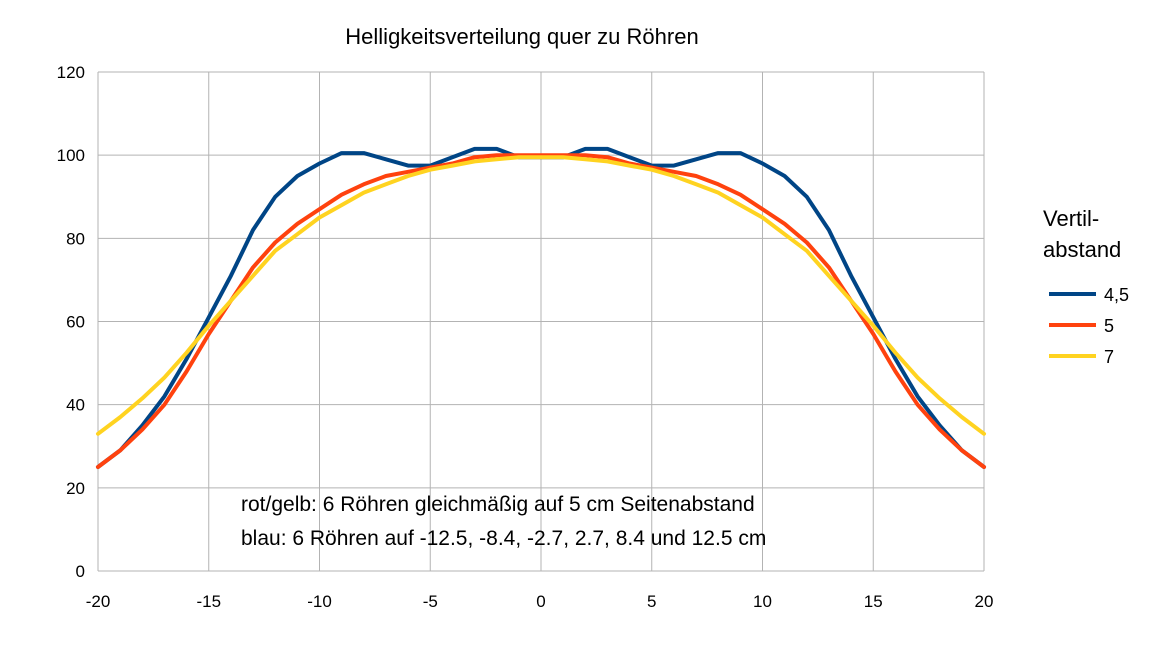  Describe the element at coordinates (521, 36) in the screenshot. I see `chart-title: Helligkeitsverteilung quer zu Röhren` at that location.